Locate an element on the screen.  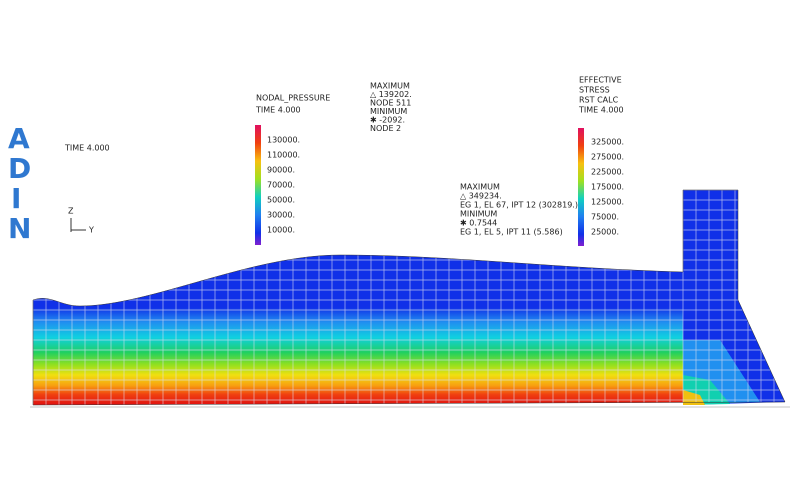
logo: A D I N A is located at coordinates (19, 183).